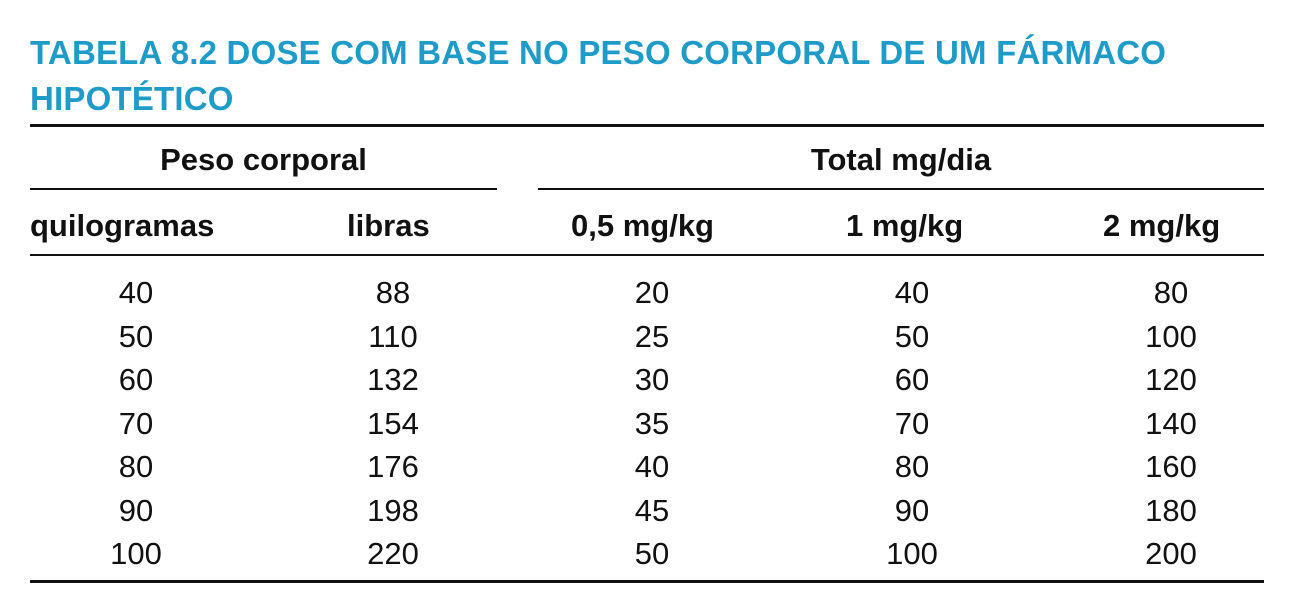 The width and height of the screenshot is (1289, 609). What do you see at coordinates (652, 379) in the screenshot?
I see `cell-dose-0-5: 30` at bounding box center [652, 379].